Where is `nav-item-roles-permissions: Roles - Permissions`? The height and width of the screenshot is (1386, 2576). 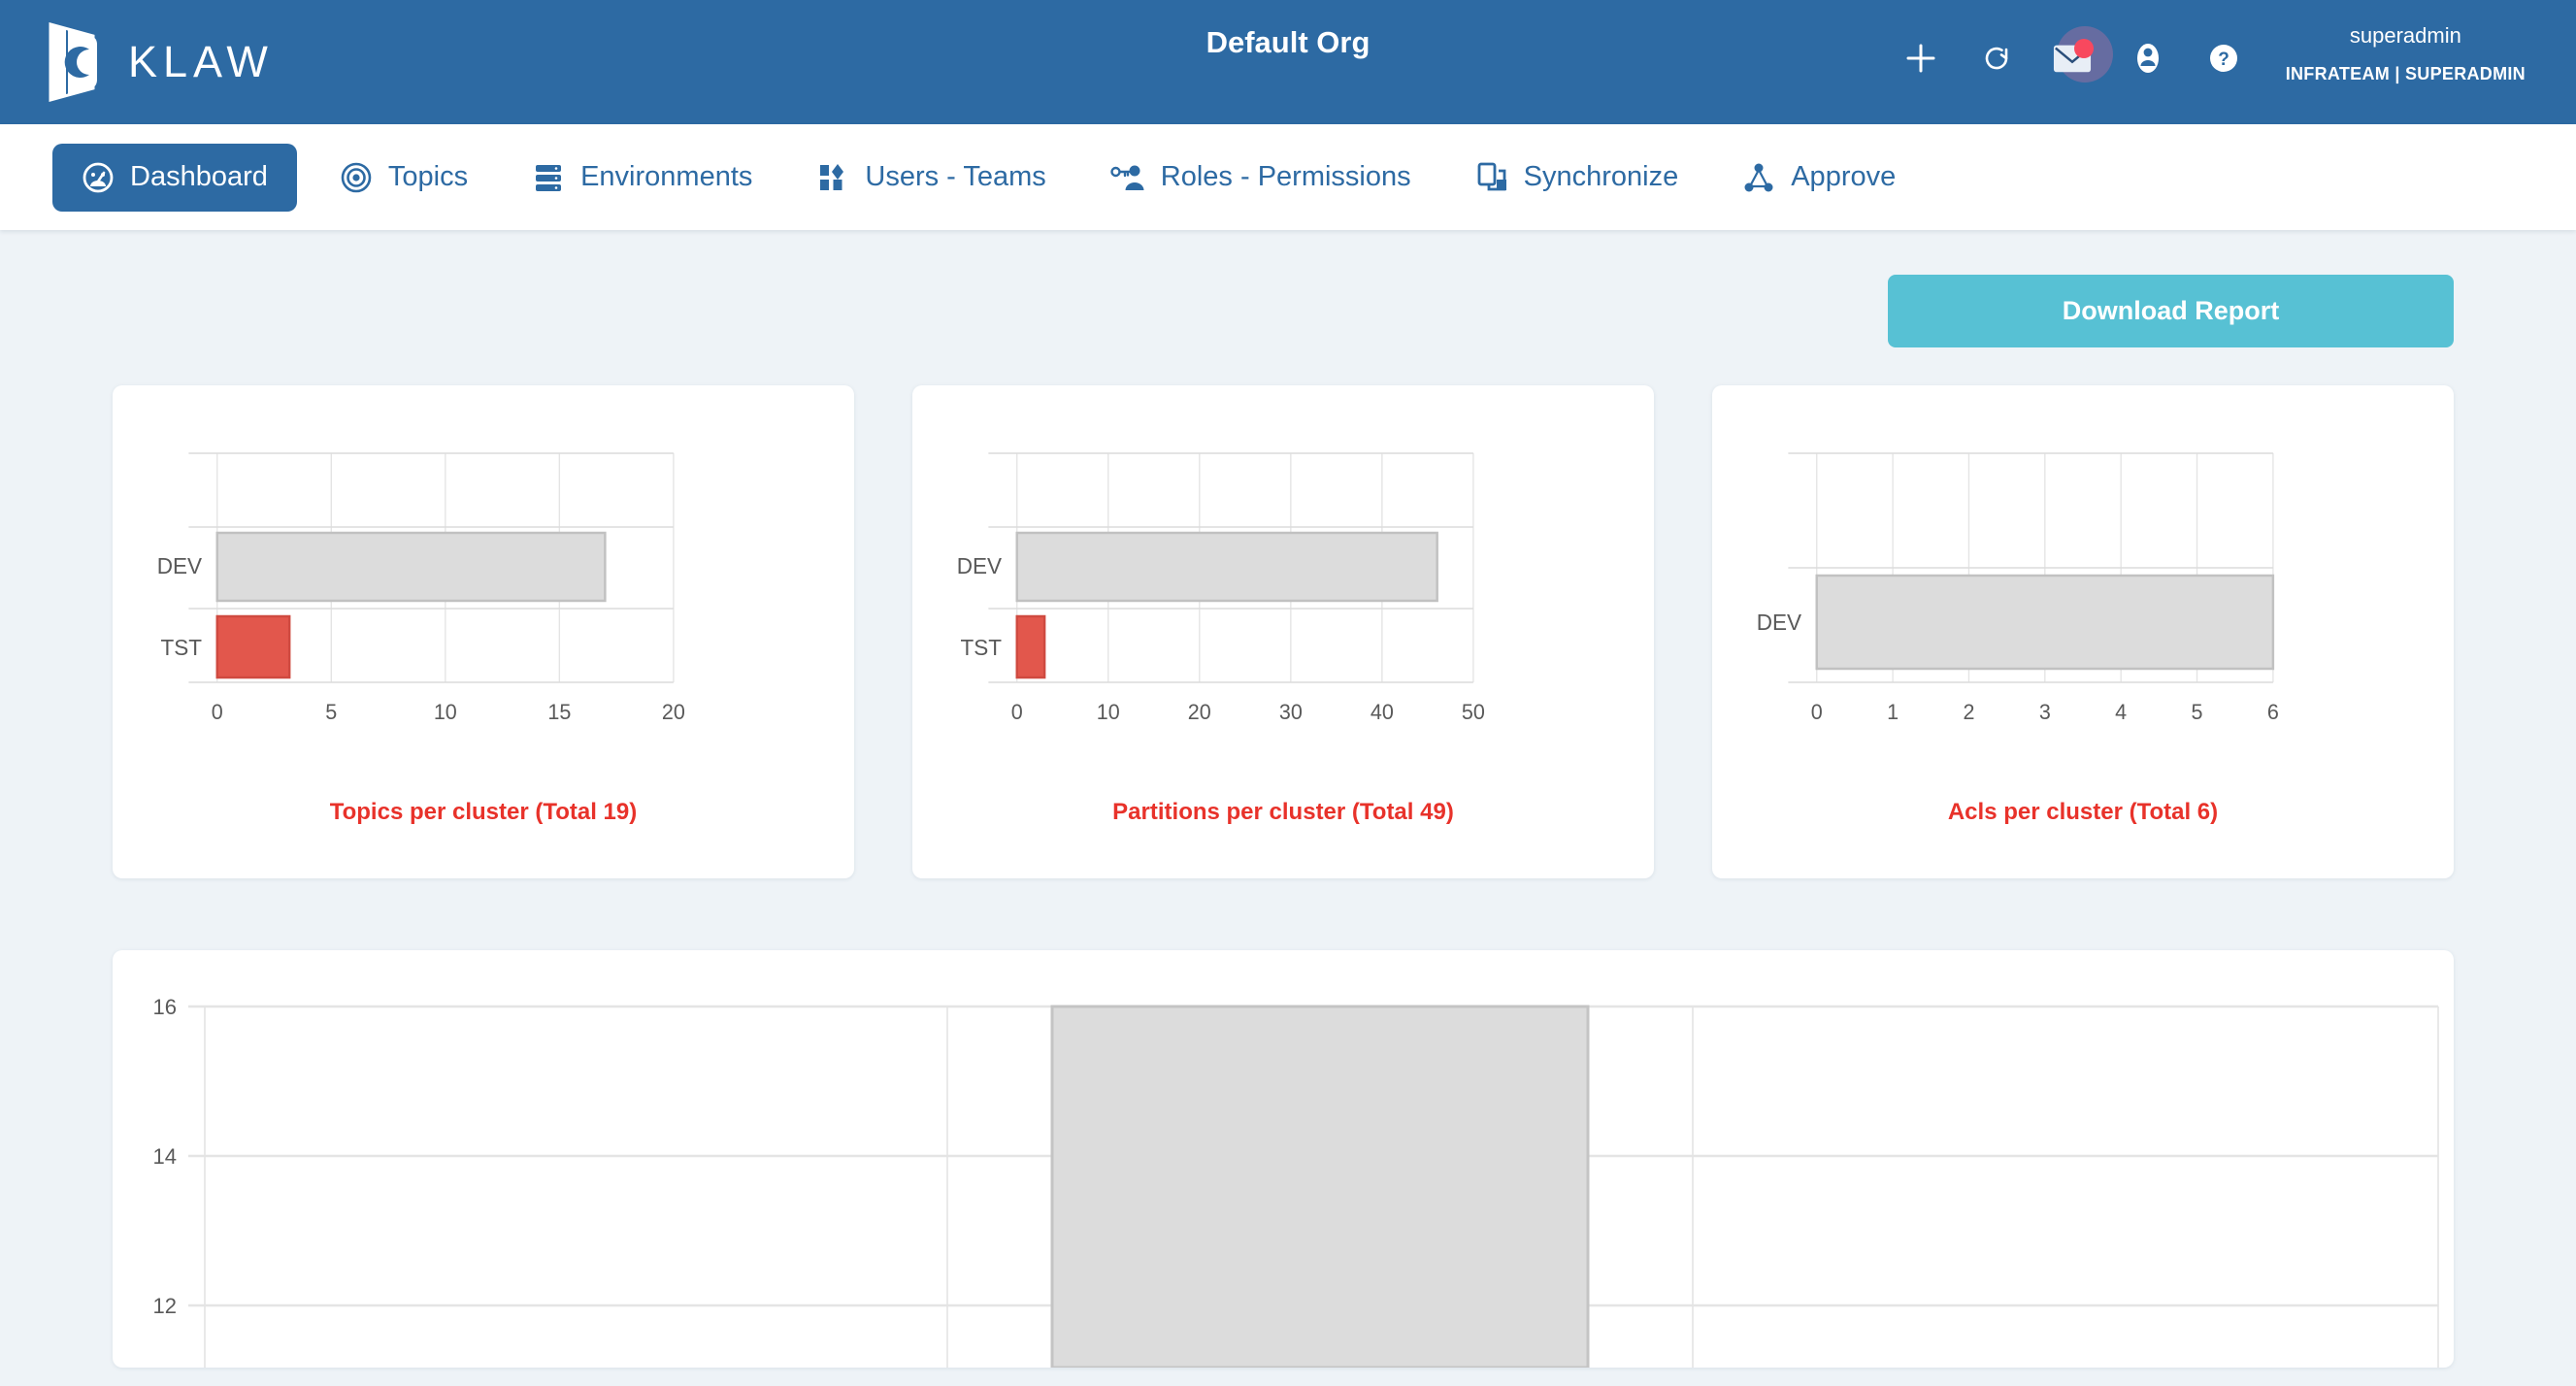
nav-item-roles-permissions: Roles - Permissions is located at coordinates (1261, 178).